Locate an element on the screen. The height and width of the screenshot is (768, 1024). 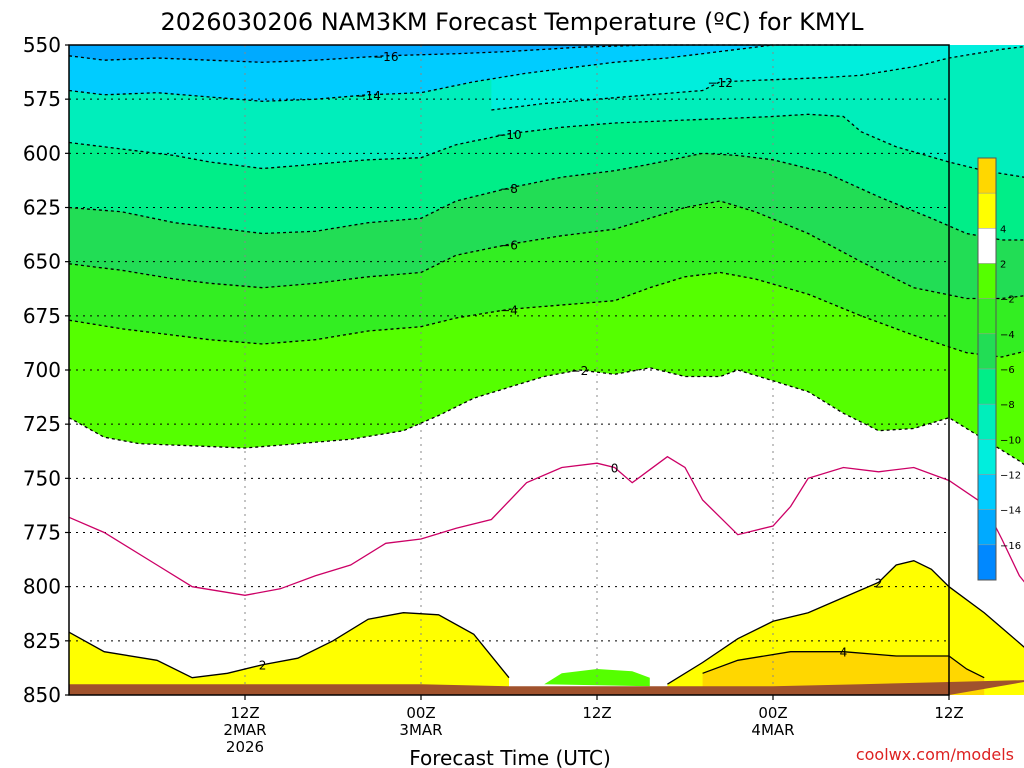
isotherm-label: 0 is located at coordinates (615, 469).